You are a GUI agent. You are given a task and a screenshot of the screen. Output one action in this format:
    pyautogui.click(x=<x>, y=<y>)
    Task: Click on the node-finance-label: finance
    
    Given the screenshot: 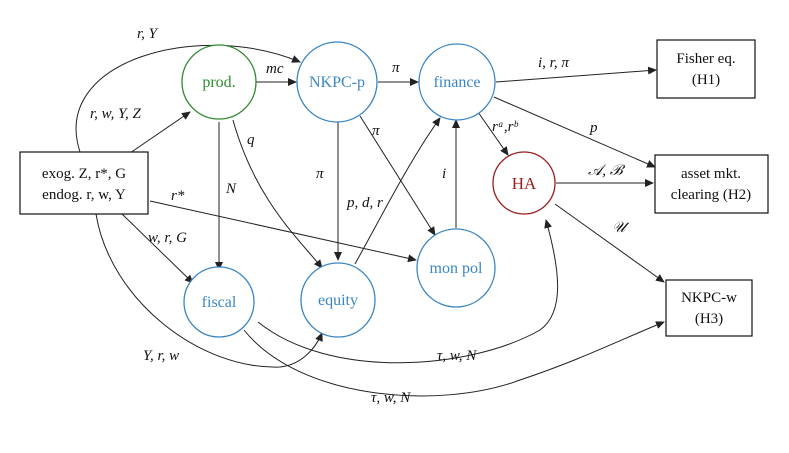 What is the action you would take?
    pyautogui.click(x=456, y=82)
    